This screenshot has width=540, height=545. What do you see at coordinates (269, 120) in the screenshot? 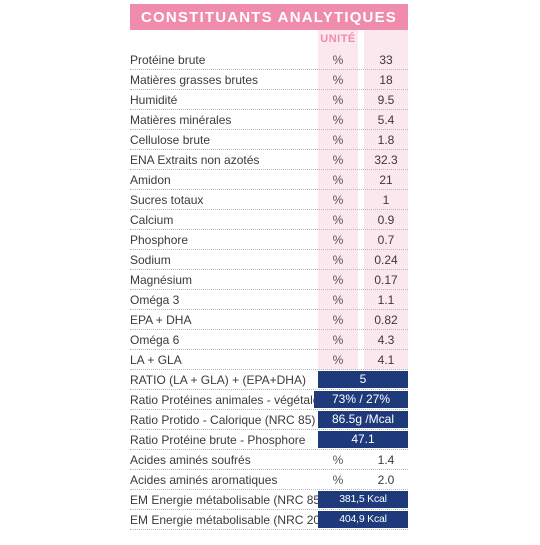
I see `table-row: Matières minérales % 5.4` at bounding box center [269, 120].